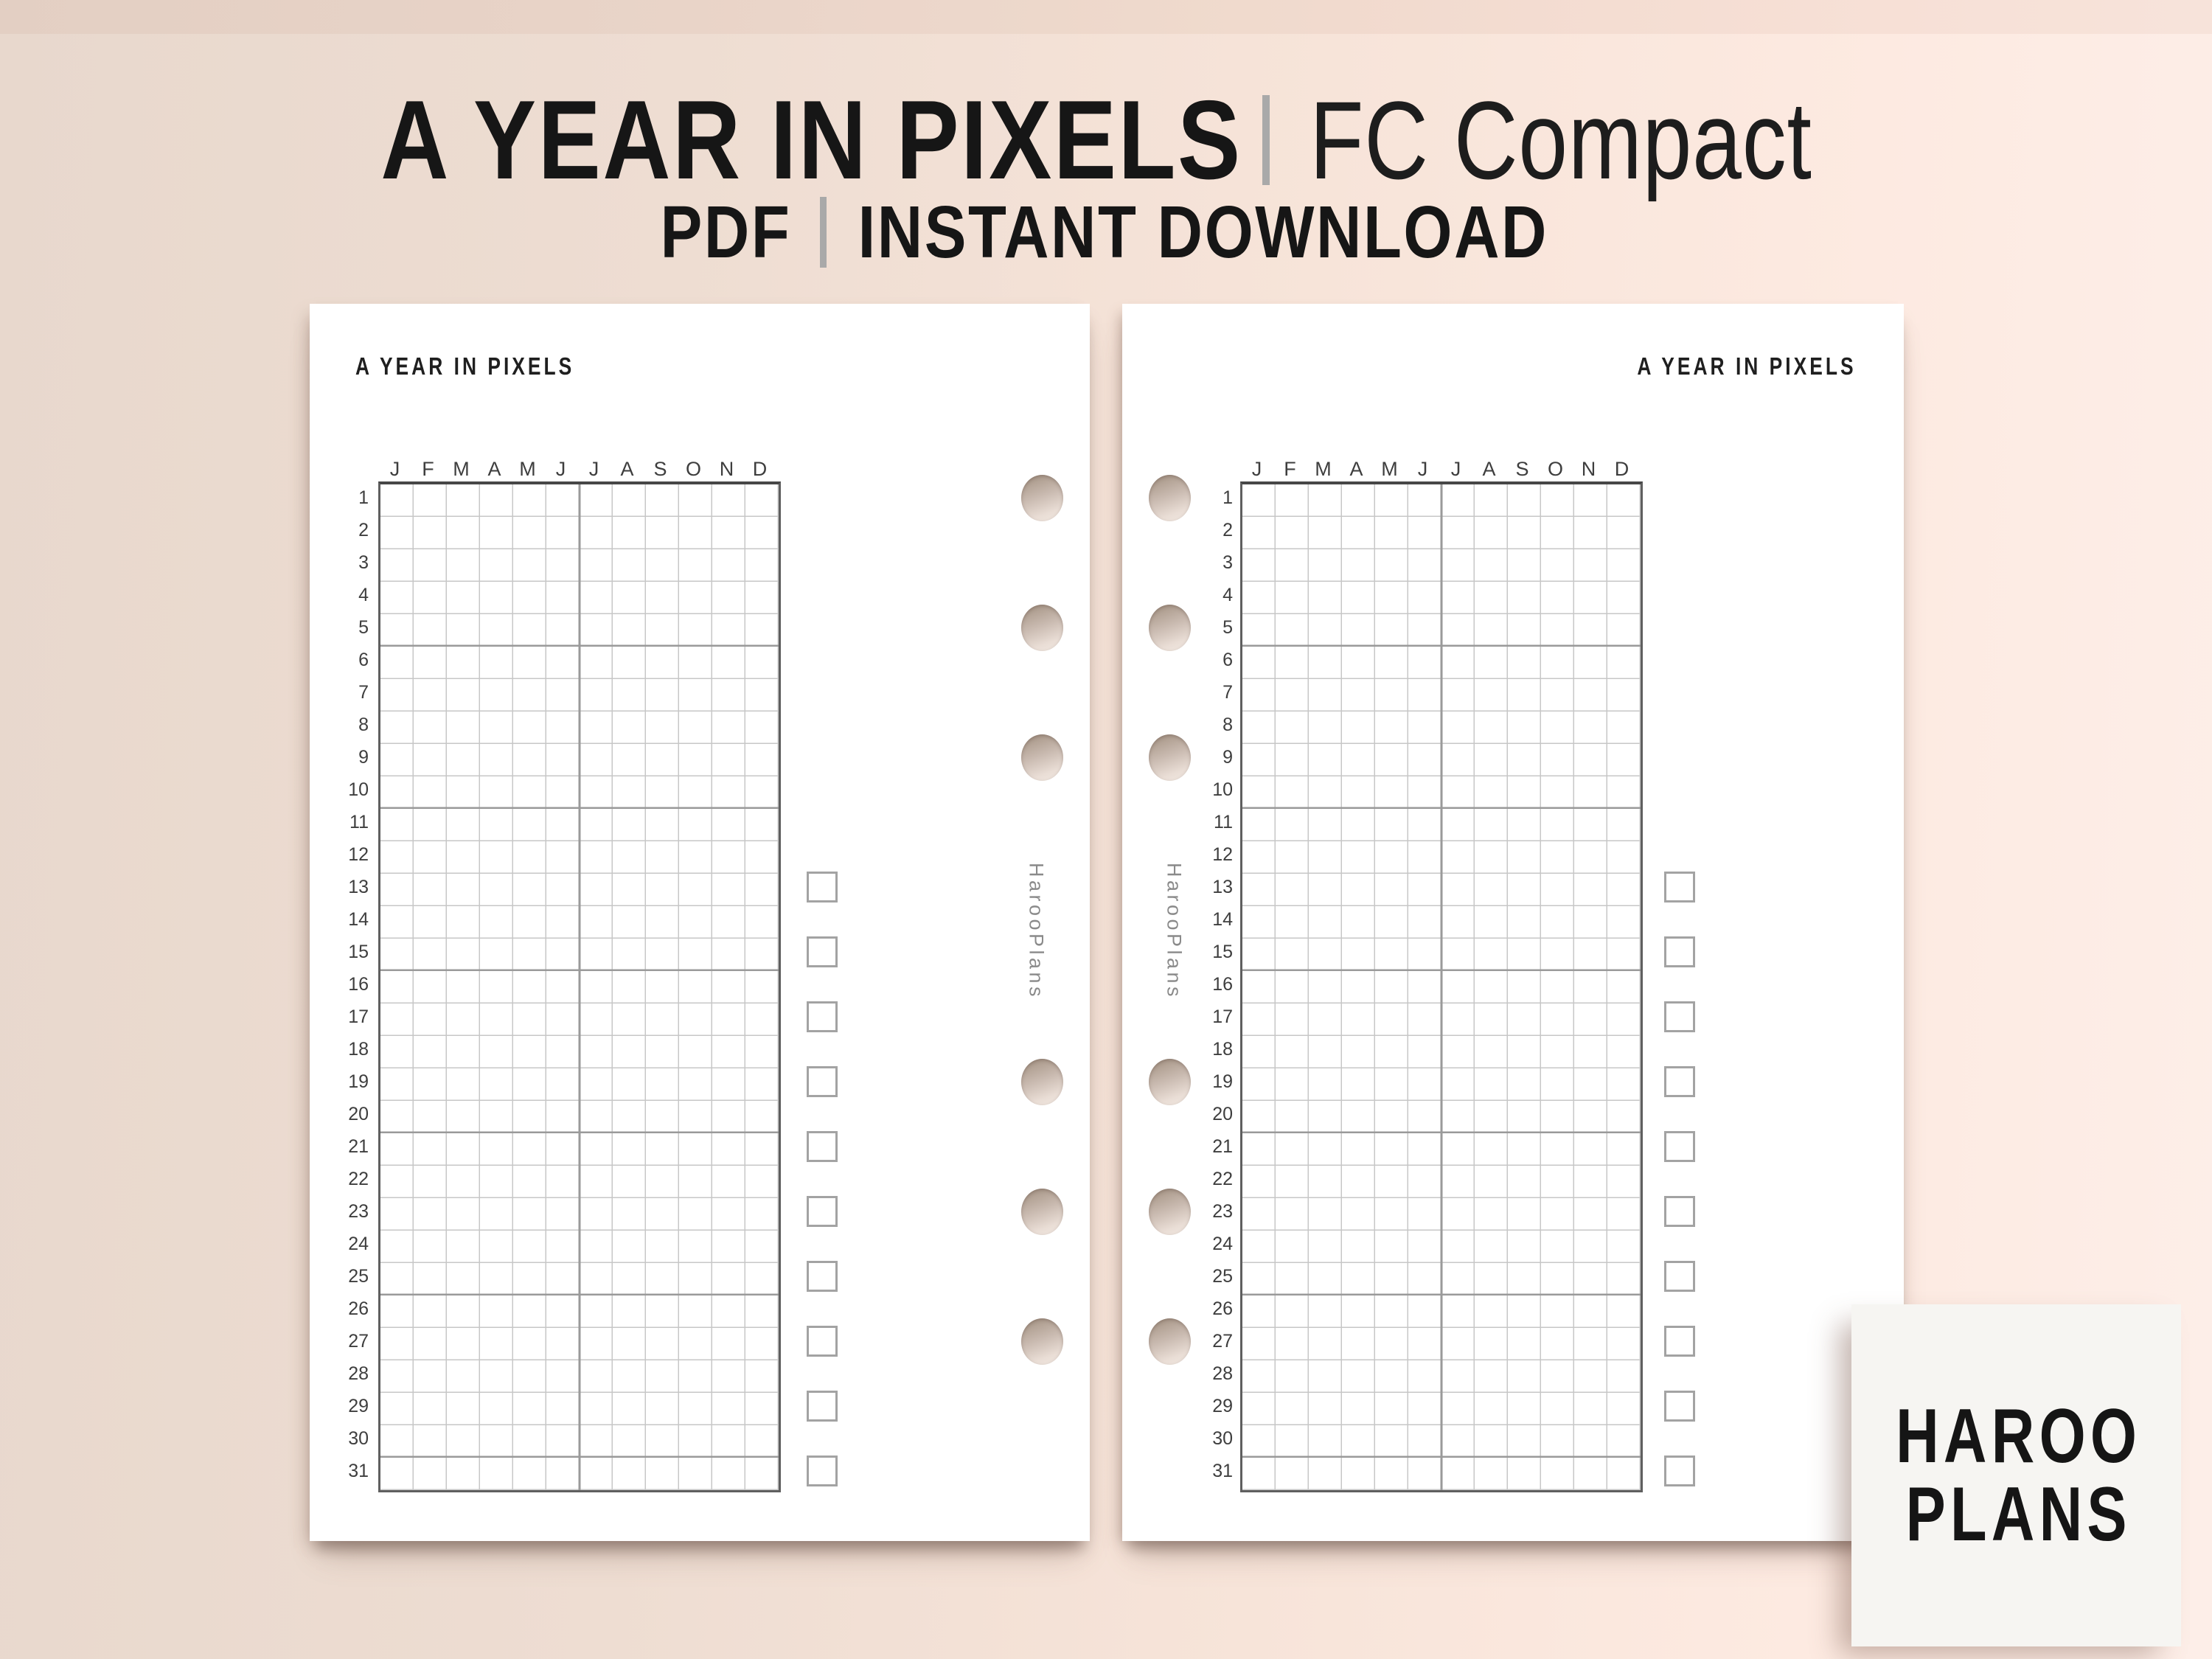  I want to click on brand-watermark-vertical: HarooPlans, so click(1036, 931).